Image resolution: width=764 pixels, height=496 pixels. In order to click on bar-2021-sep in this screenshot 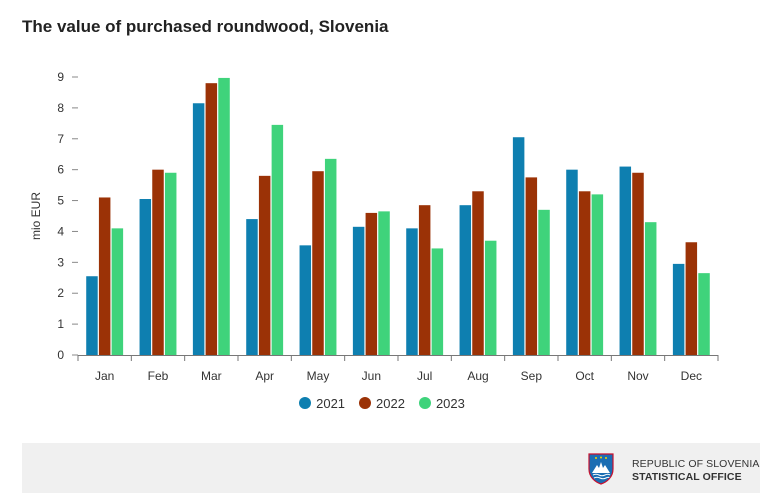, I will do `click(518, 246)`.